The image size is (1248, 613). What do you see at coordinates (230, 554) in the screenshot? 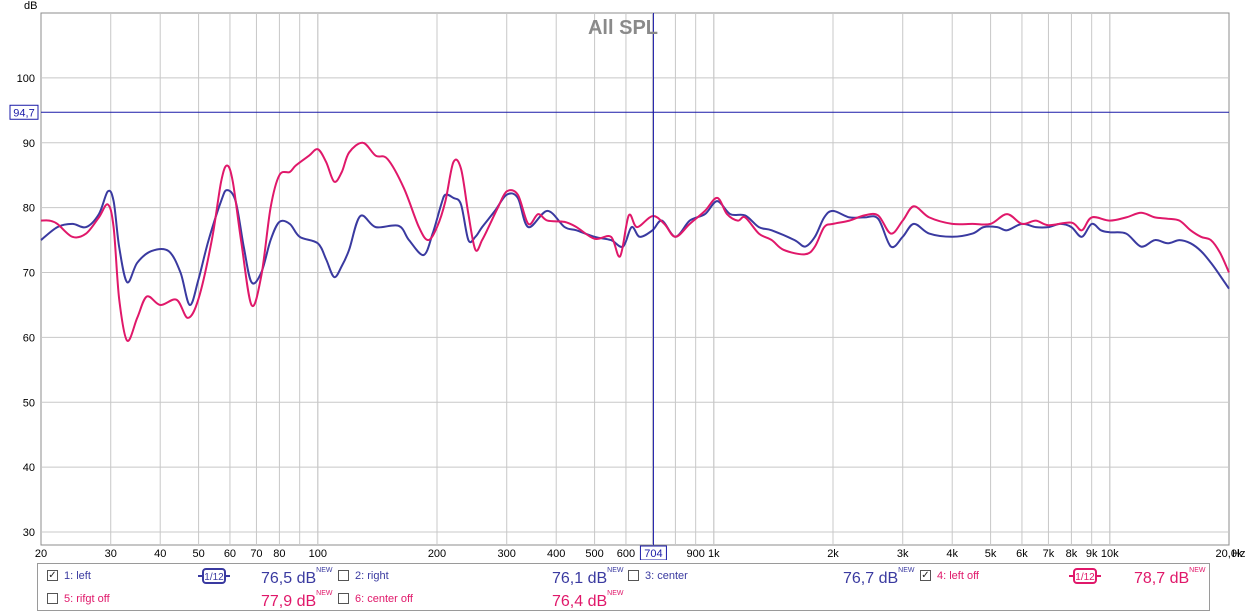
I see `x-tick-label: 60` at bounding box center [230, 554].